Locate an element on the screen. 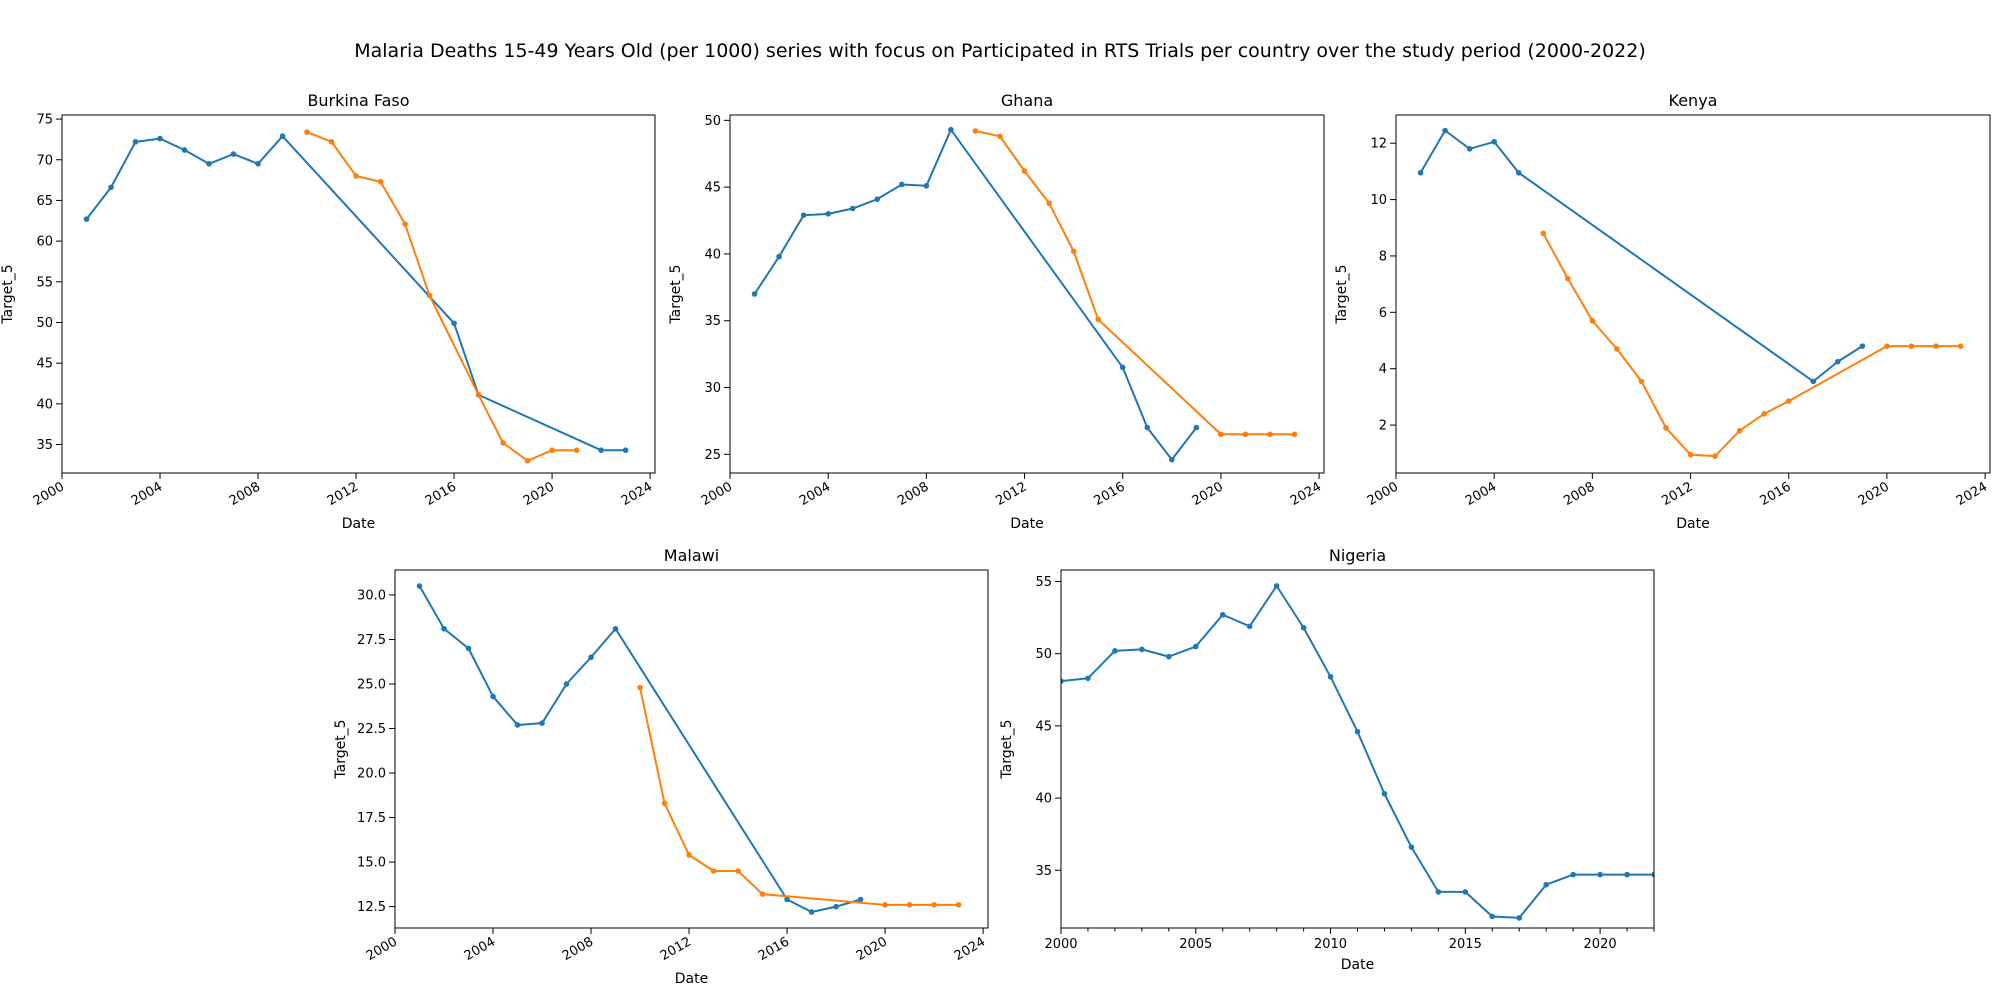 The width and height of the screenshot is (2000, 1000). burkina-faso-ytick-label: 35 is located at coordinates (44, 445).